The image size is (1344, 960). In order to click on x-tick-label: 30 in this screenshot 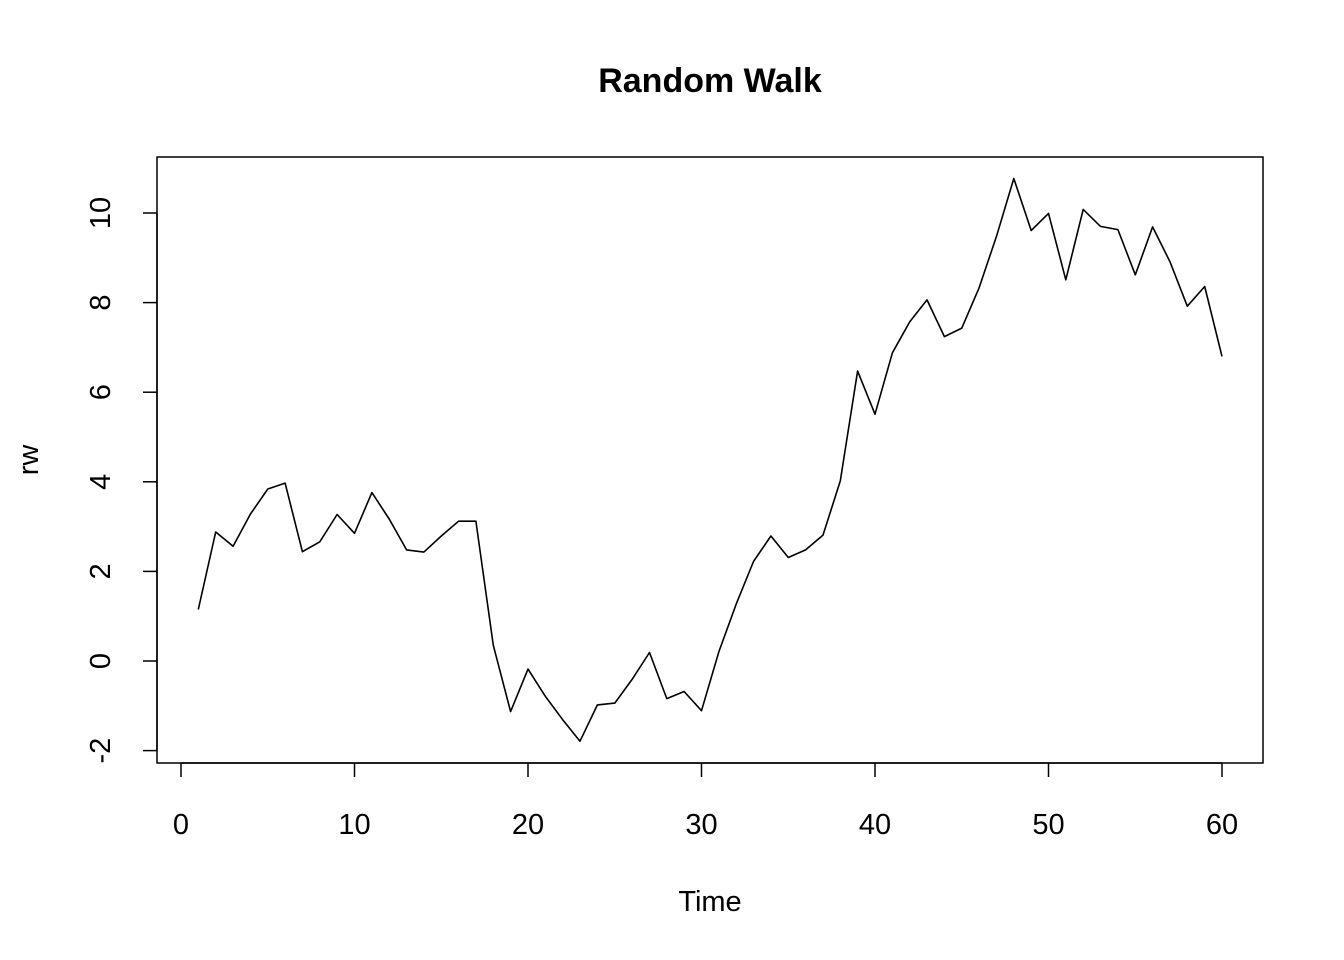, I will do `click(701, 825)`.